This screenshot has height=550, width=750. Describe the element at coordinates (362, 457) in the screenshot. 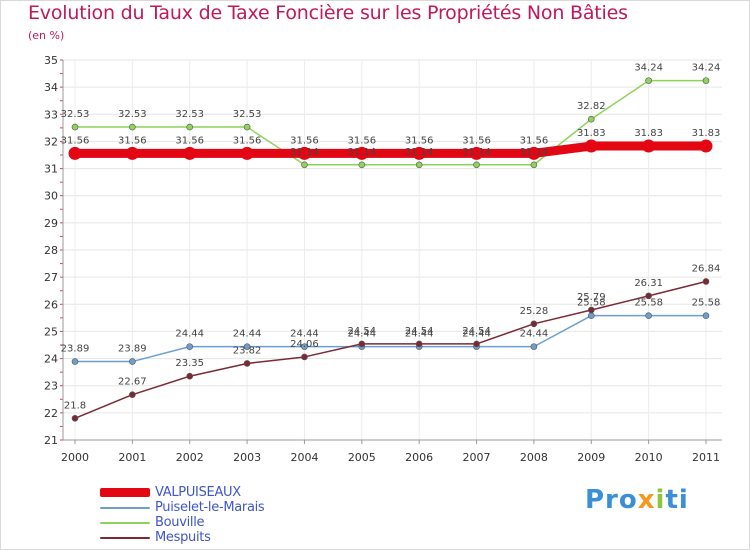

I see `x-tick-label: 2005` at that location.